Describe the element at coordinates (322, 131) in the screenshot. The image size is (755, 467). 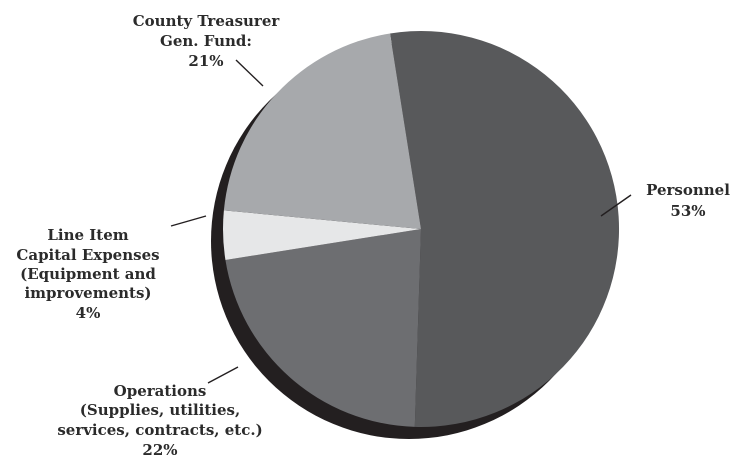
I see `pie-slice-treasurer` at that location.